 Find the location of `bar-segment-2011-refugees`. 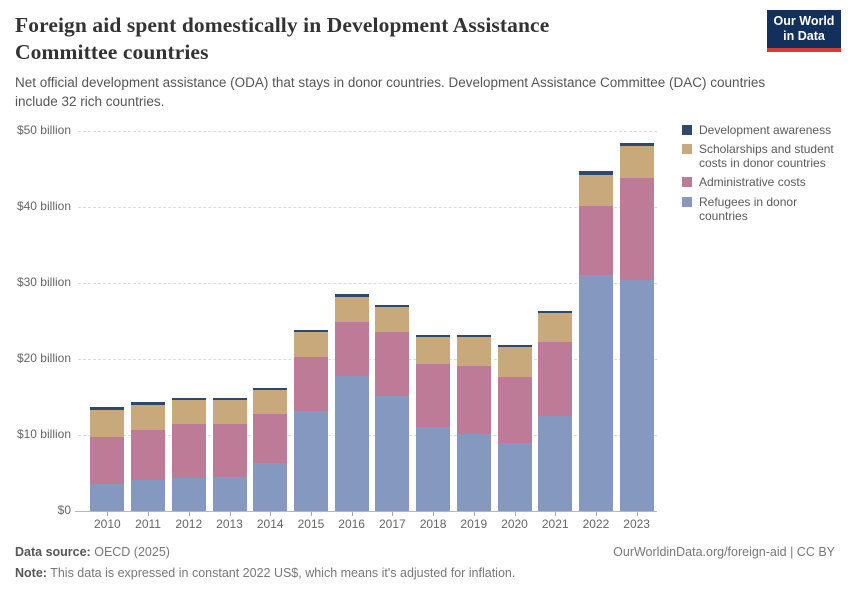

bar-segment-2011-refugees is located at coordinates (148, 495).